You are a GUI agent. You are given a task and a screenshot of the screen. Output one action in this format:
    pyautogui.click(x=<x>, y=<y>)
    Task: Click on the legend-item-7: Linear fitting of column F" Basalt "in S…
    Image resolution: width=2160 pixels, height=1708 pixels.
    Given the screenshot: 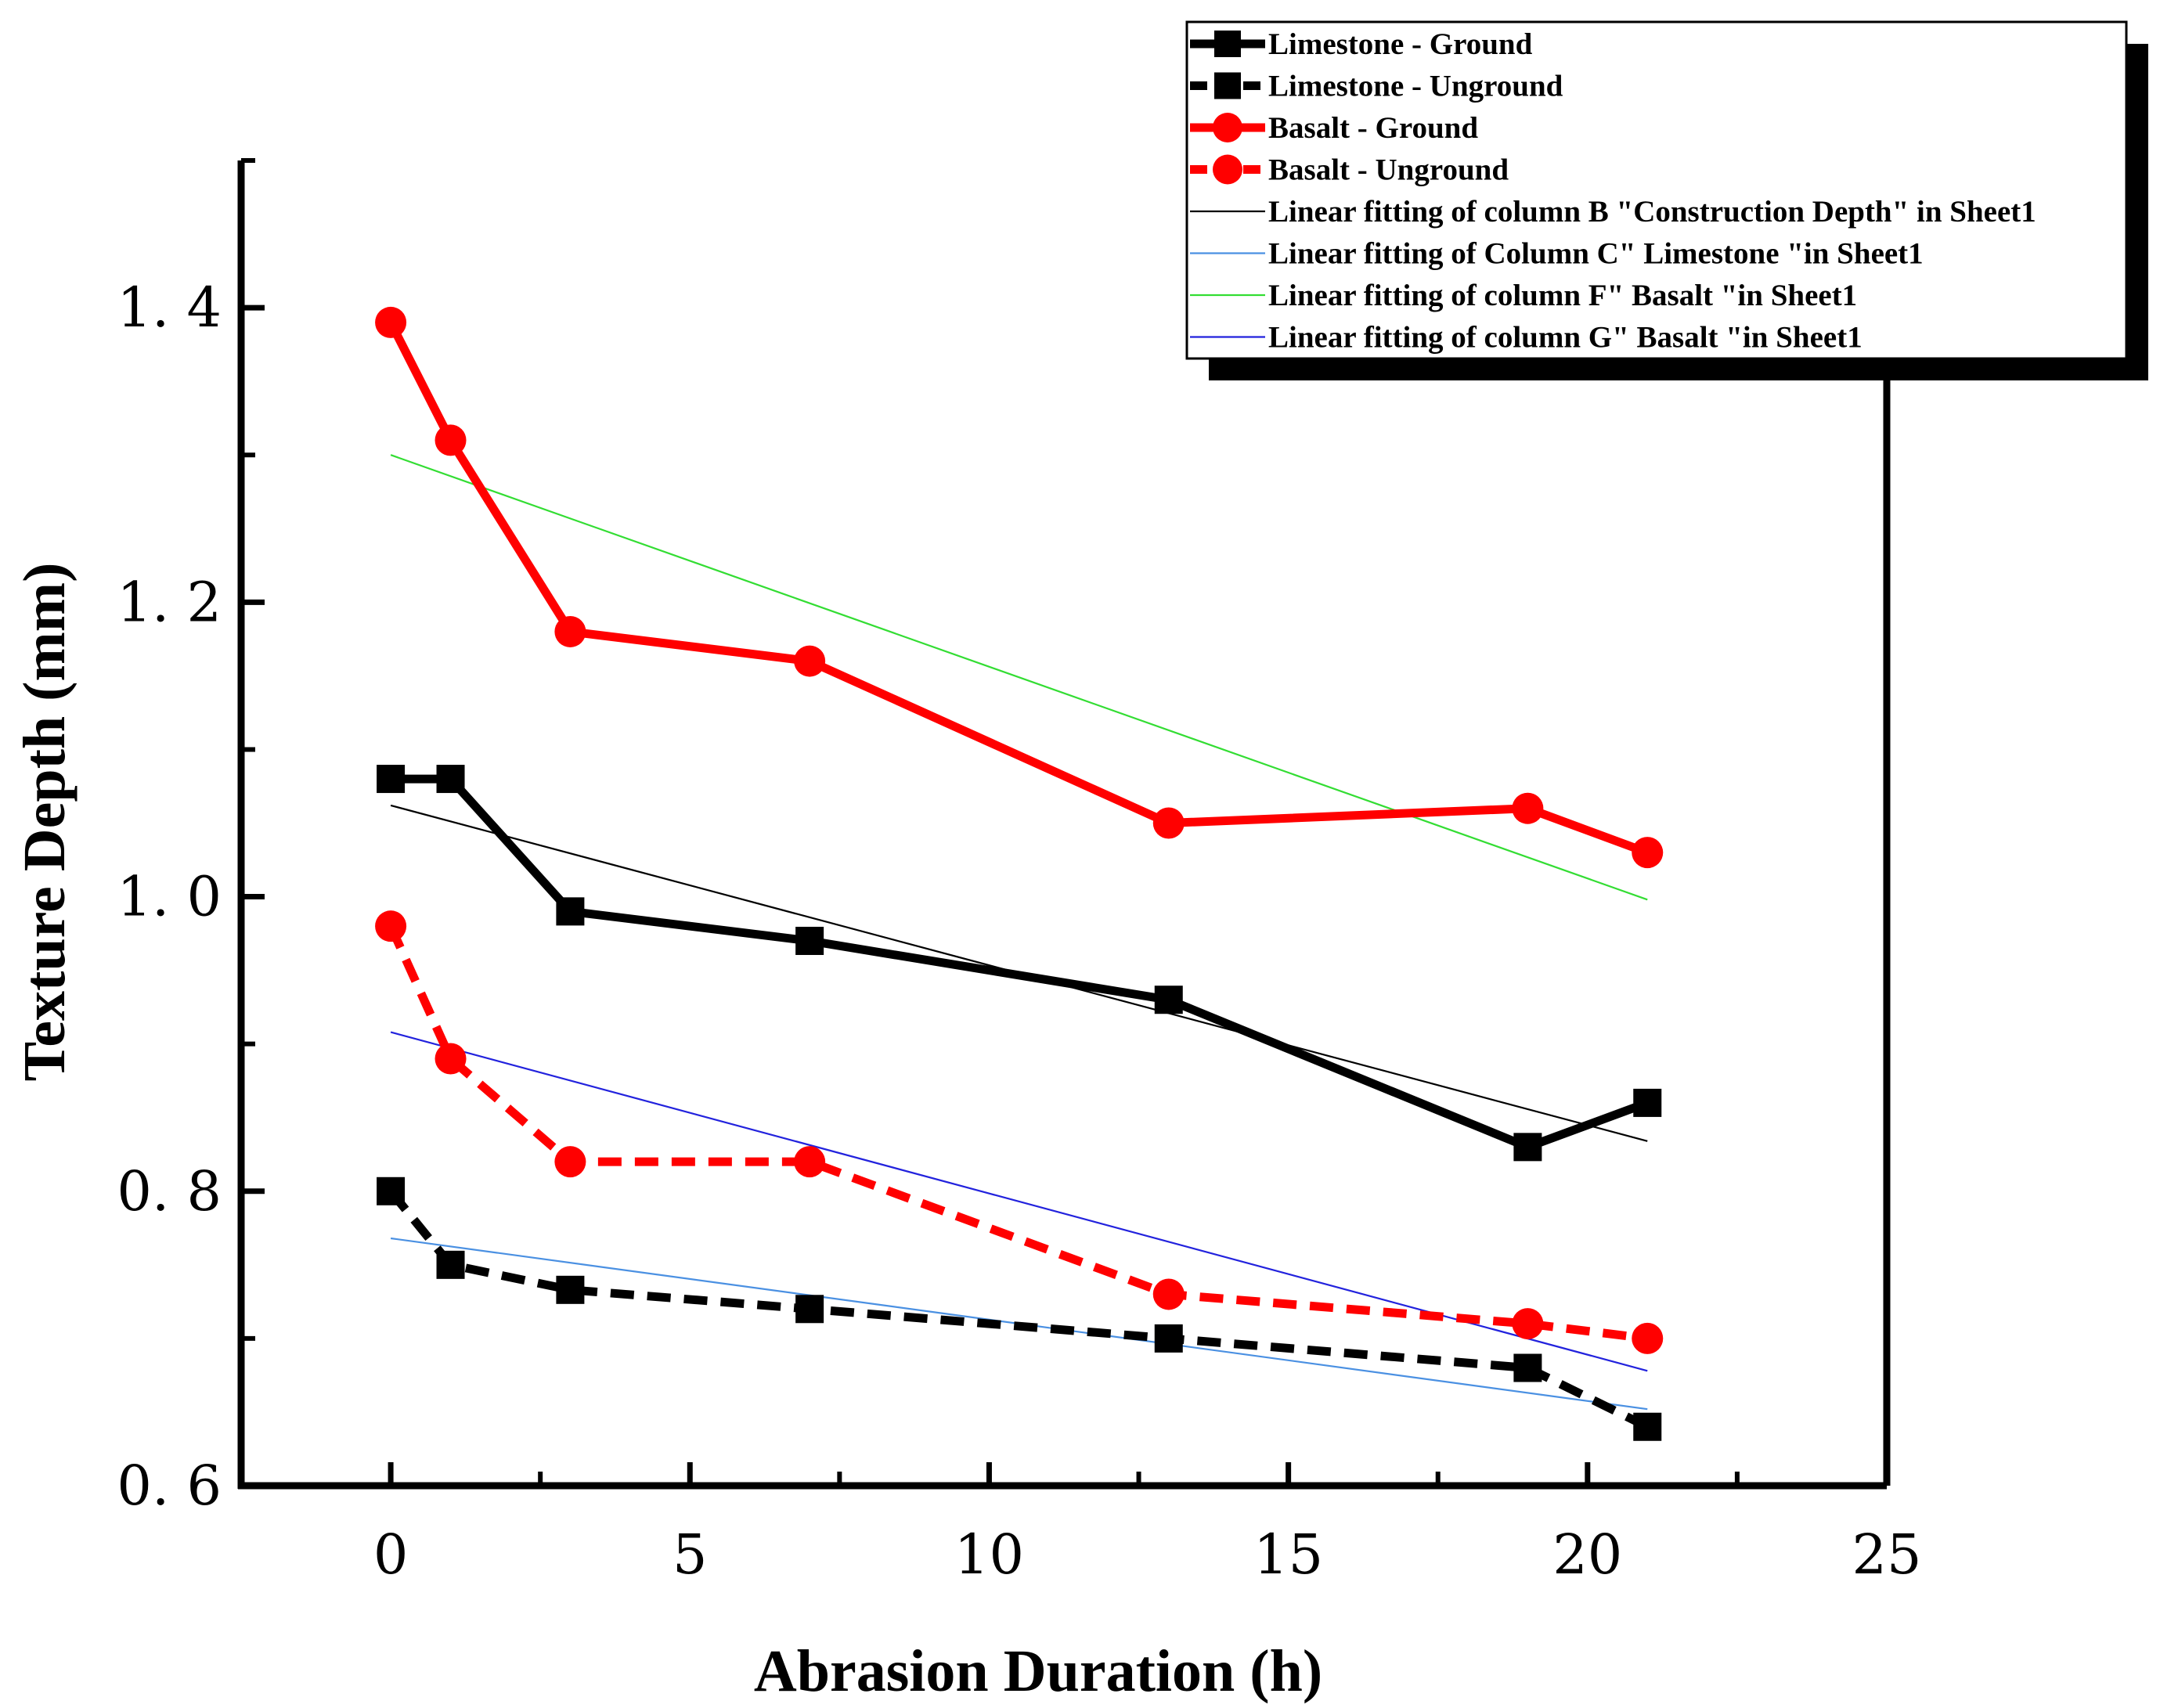 What is the action you would take?
    pyautogui.click(x=1523, y=295)
    